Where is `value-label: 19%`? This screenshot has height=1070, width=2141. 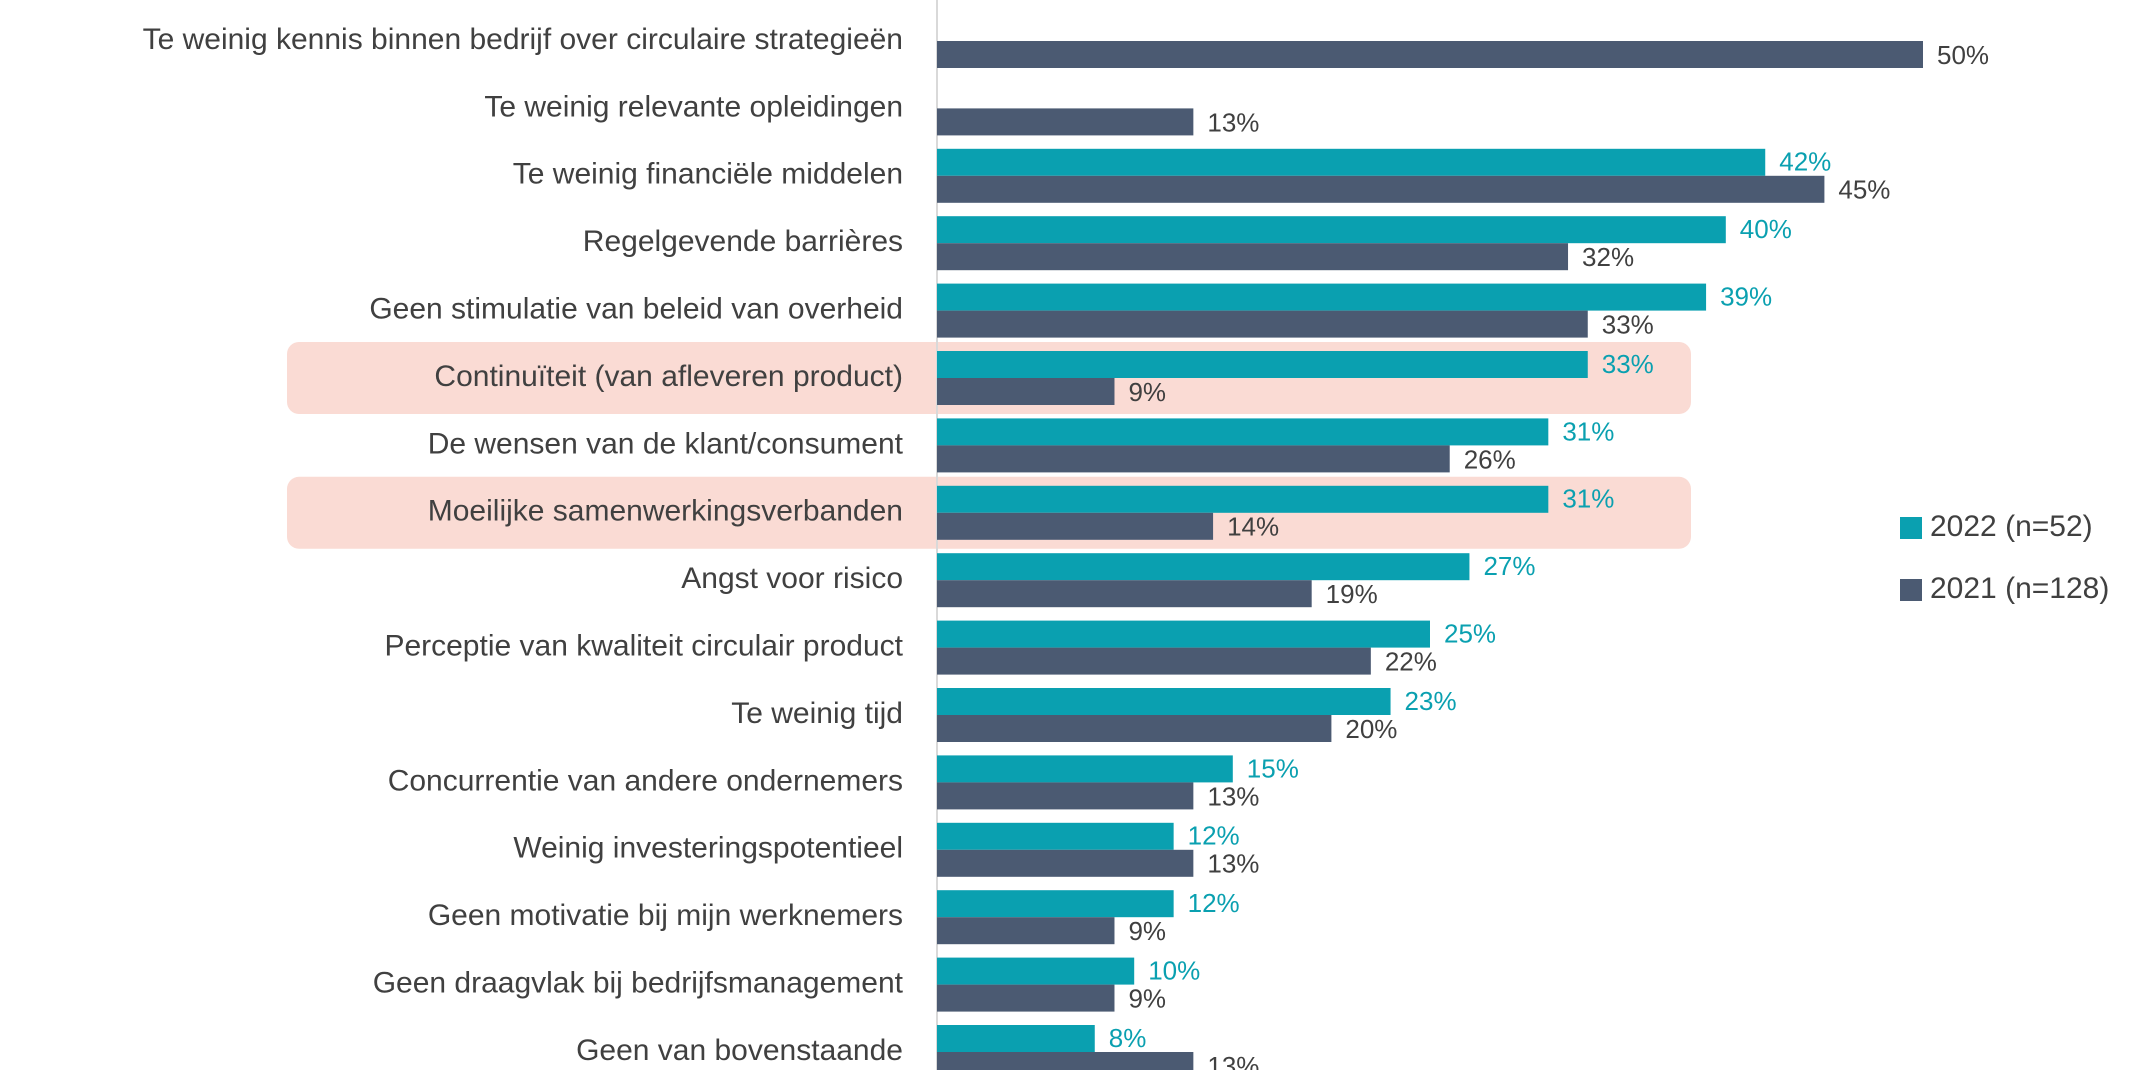 value-label: 19% is located at coordinates (1352, 594).